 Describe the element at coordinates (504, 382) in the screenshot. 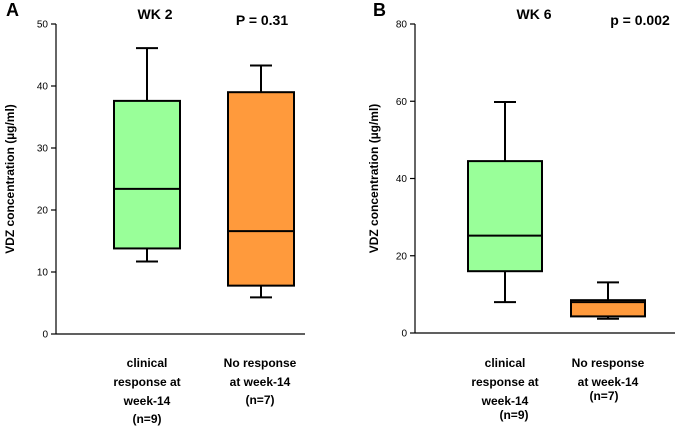

I see `panel-b-box-1-category-label: response at` at that location.